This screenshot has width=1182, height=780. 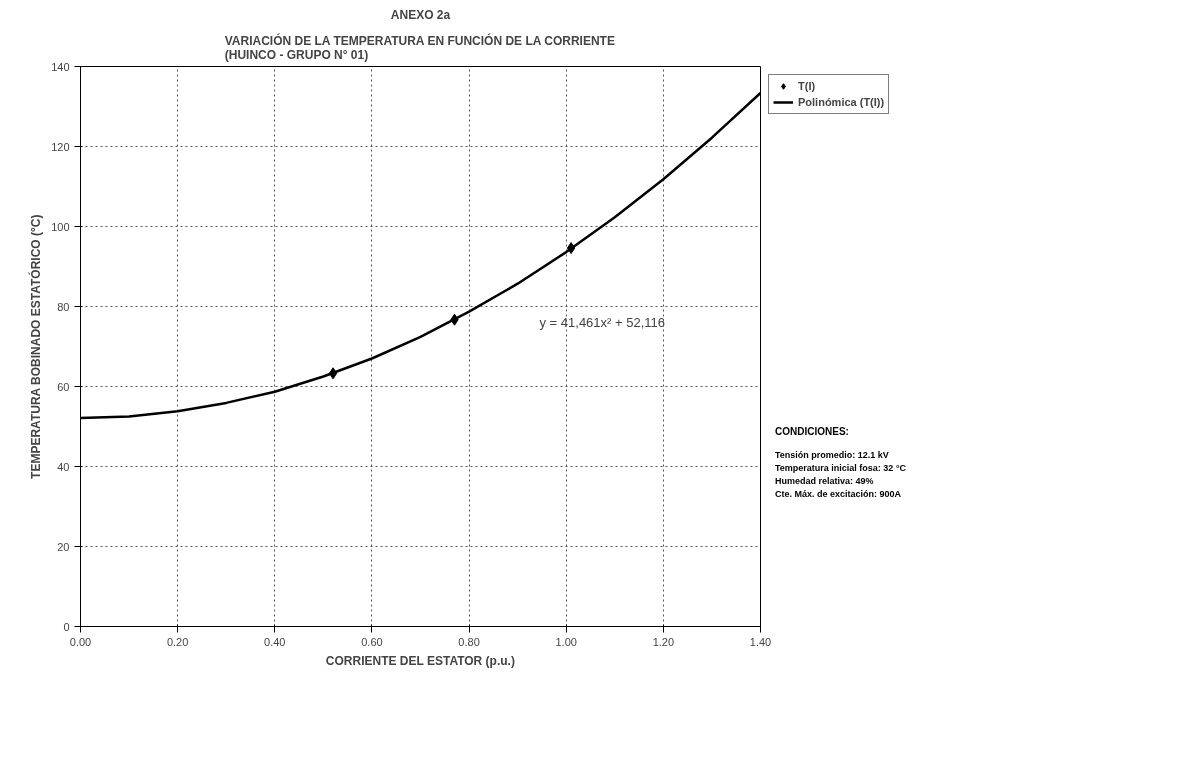 What do you see at coordinates (372, 641) in the screenshot?
I see `x-tick-label: 0.60` at bounding box center [372, 641].